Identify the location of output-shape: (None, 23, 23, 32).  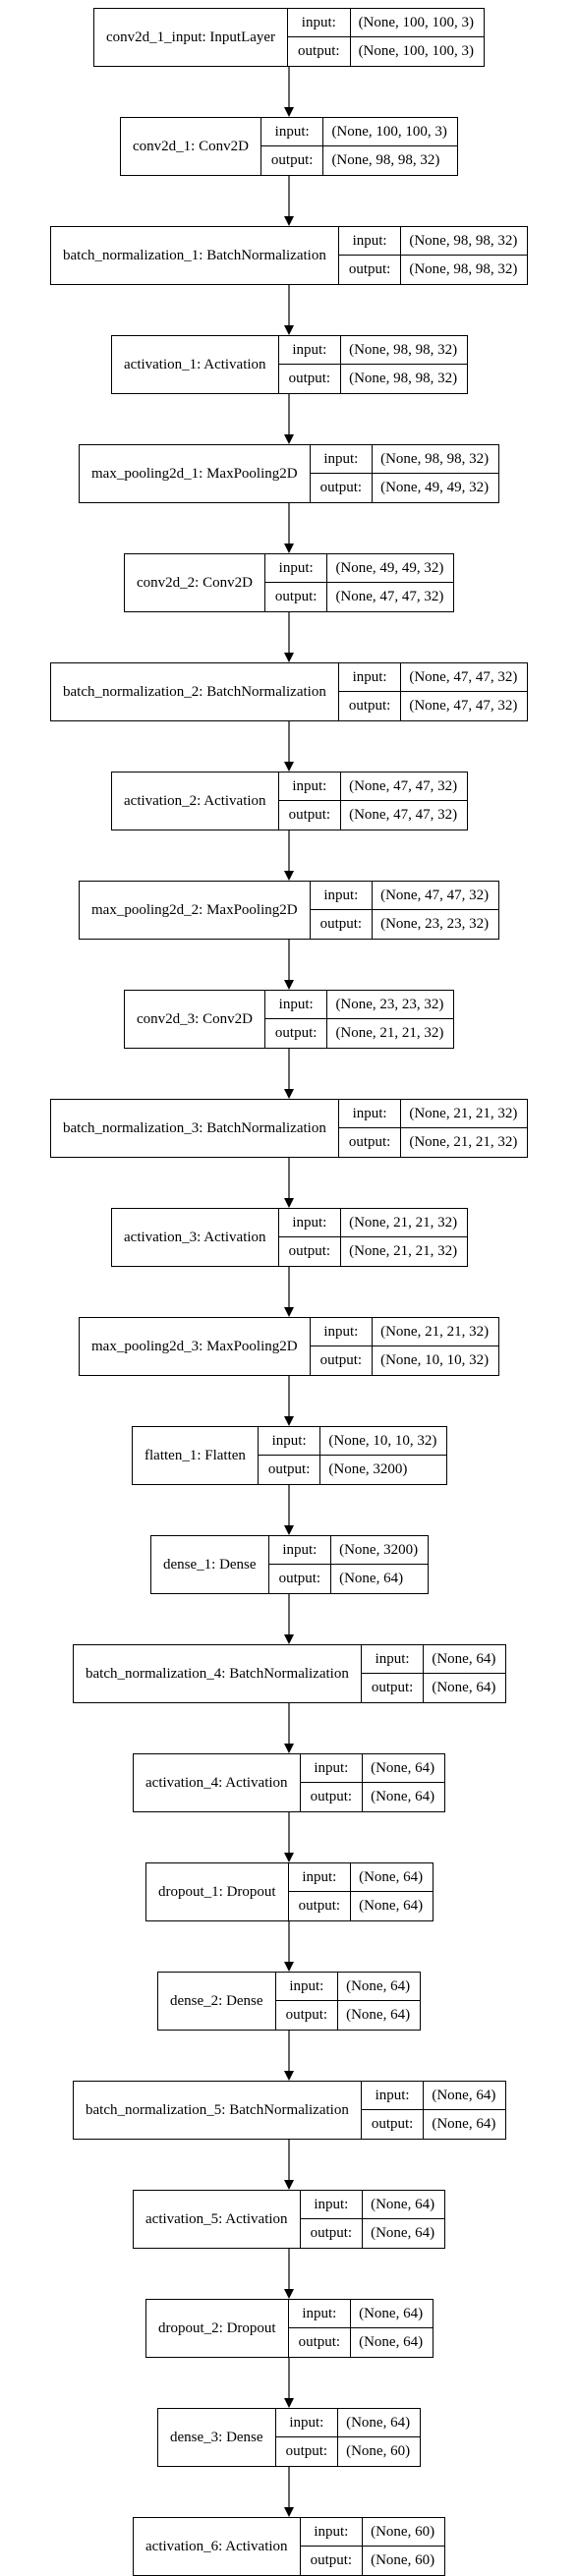
(435, 924).